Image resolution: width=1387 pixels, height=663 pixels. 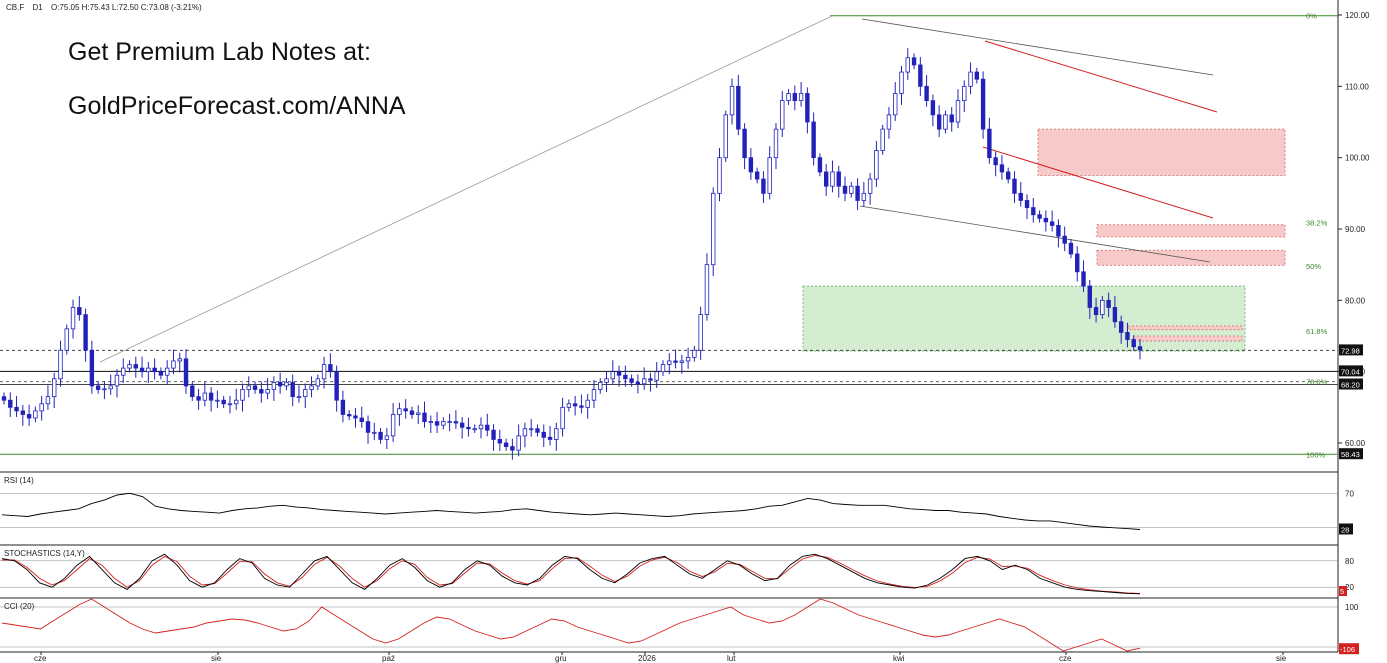 I want to click on promo-line-2: GoldPriceForecast.com/ANNA, so click(x=237, y=106).